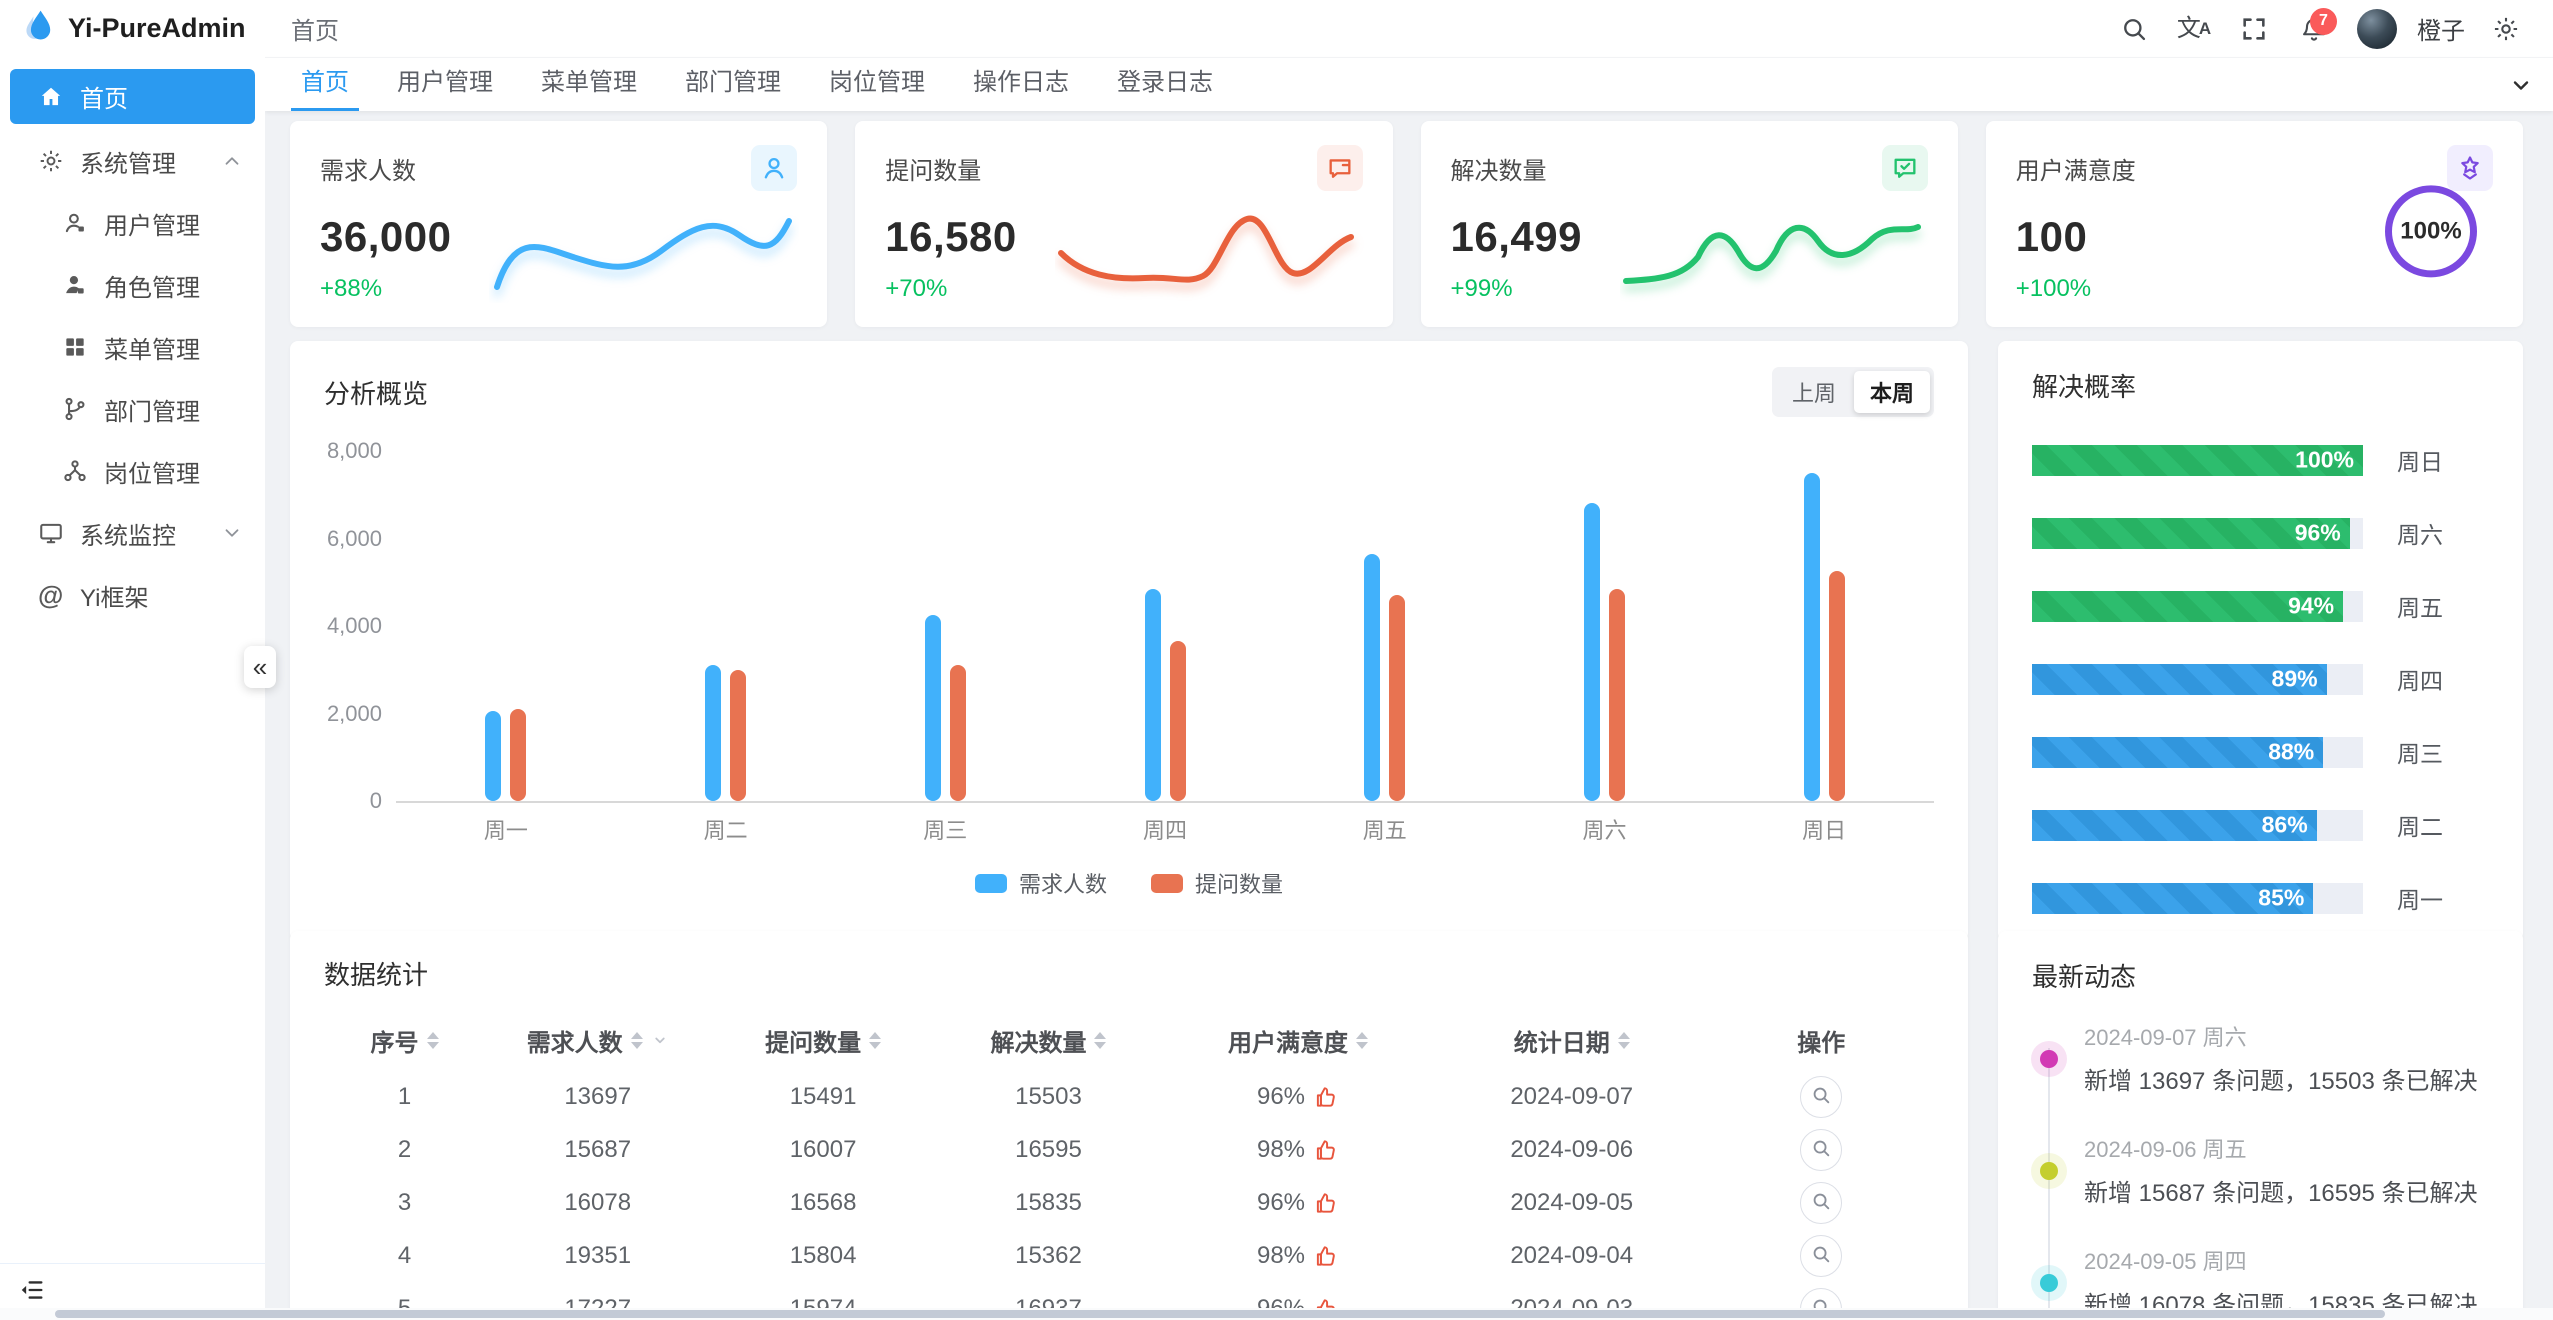  What do you see at coordinates (2521, 84) in the screenshot?
I see `chevron-down-icon` at bounding box center [2521, 84].